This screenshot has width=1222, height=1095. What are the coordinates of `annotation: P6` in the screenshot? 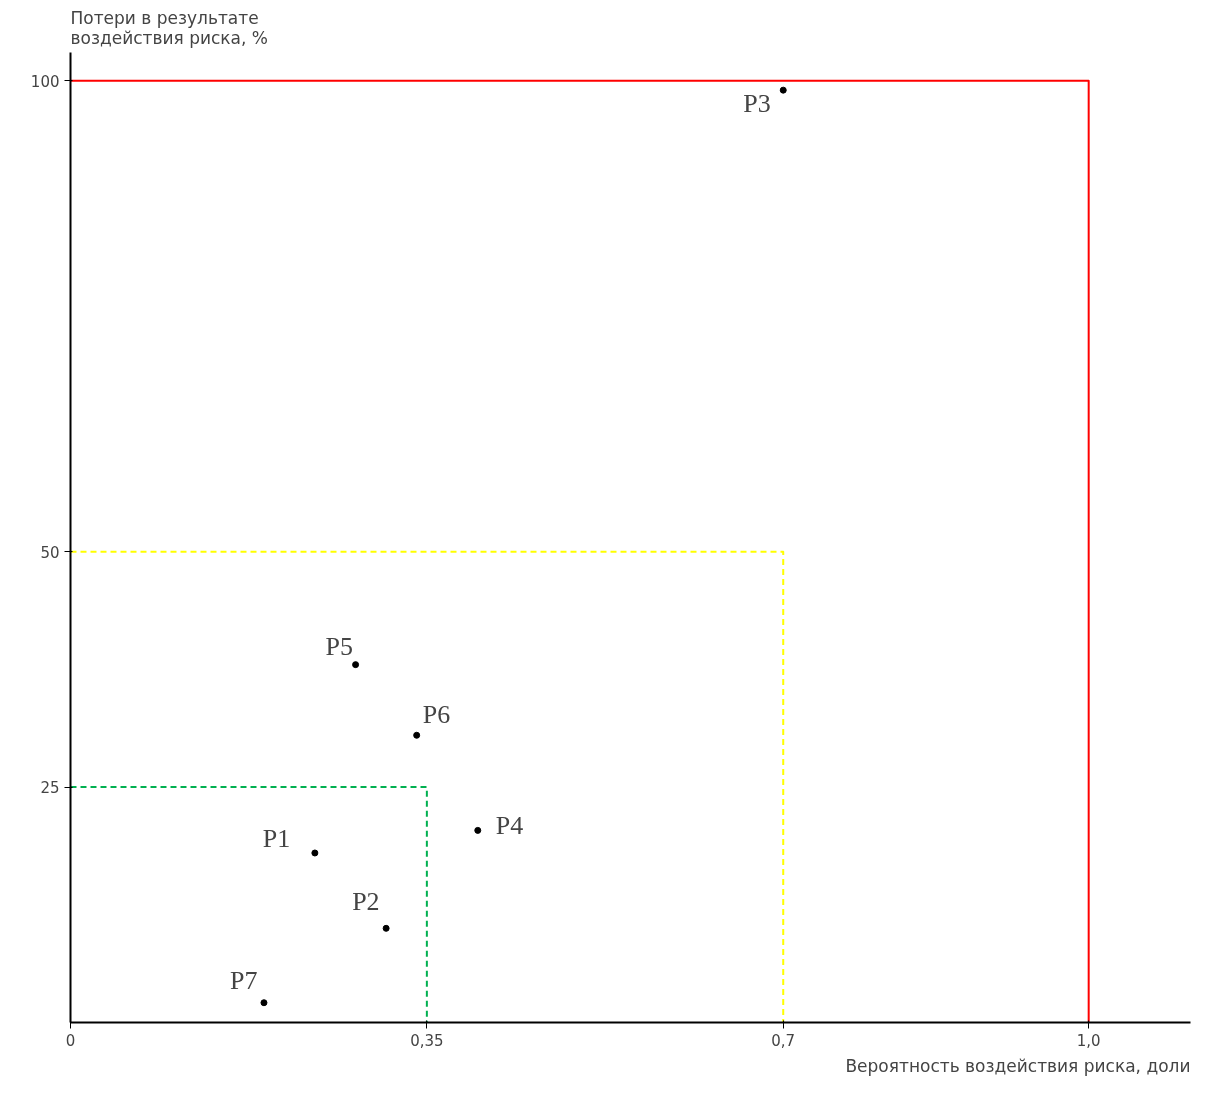 It's located at (436, 715).